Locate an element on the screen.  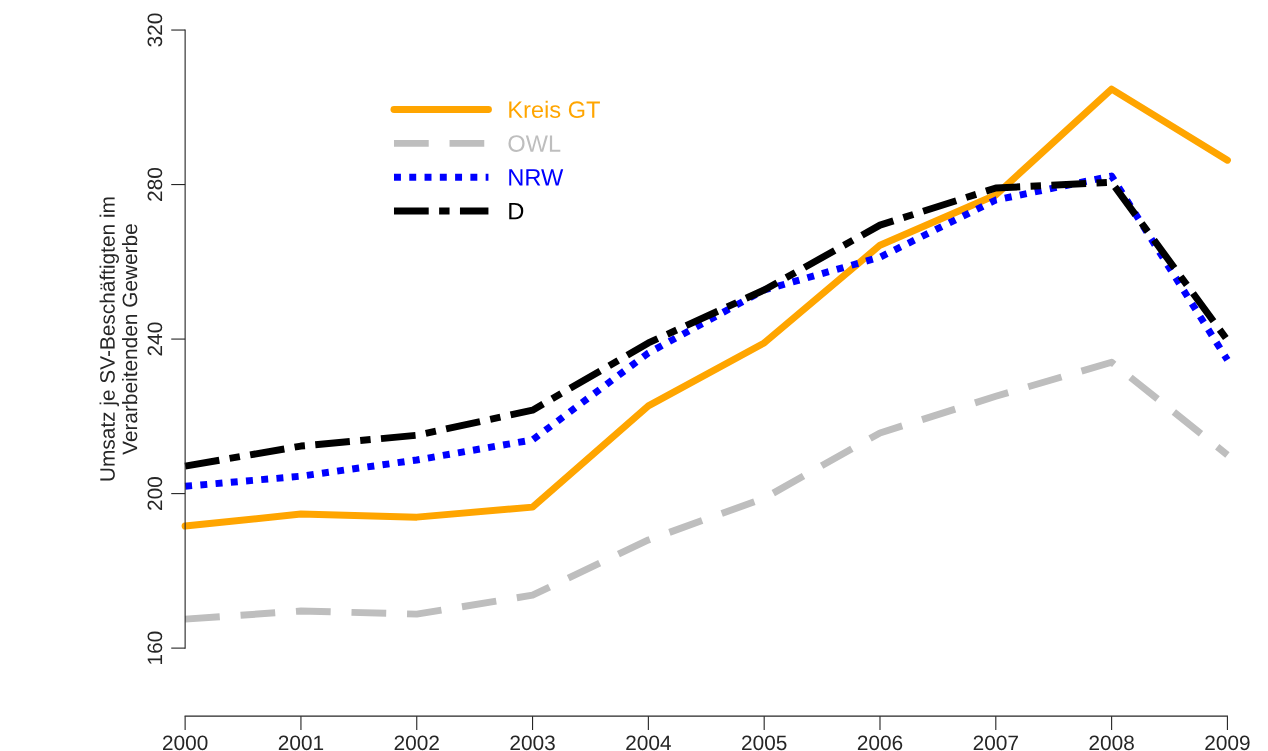
legend-label: OWL is located at coordinates (534, 143).